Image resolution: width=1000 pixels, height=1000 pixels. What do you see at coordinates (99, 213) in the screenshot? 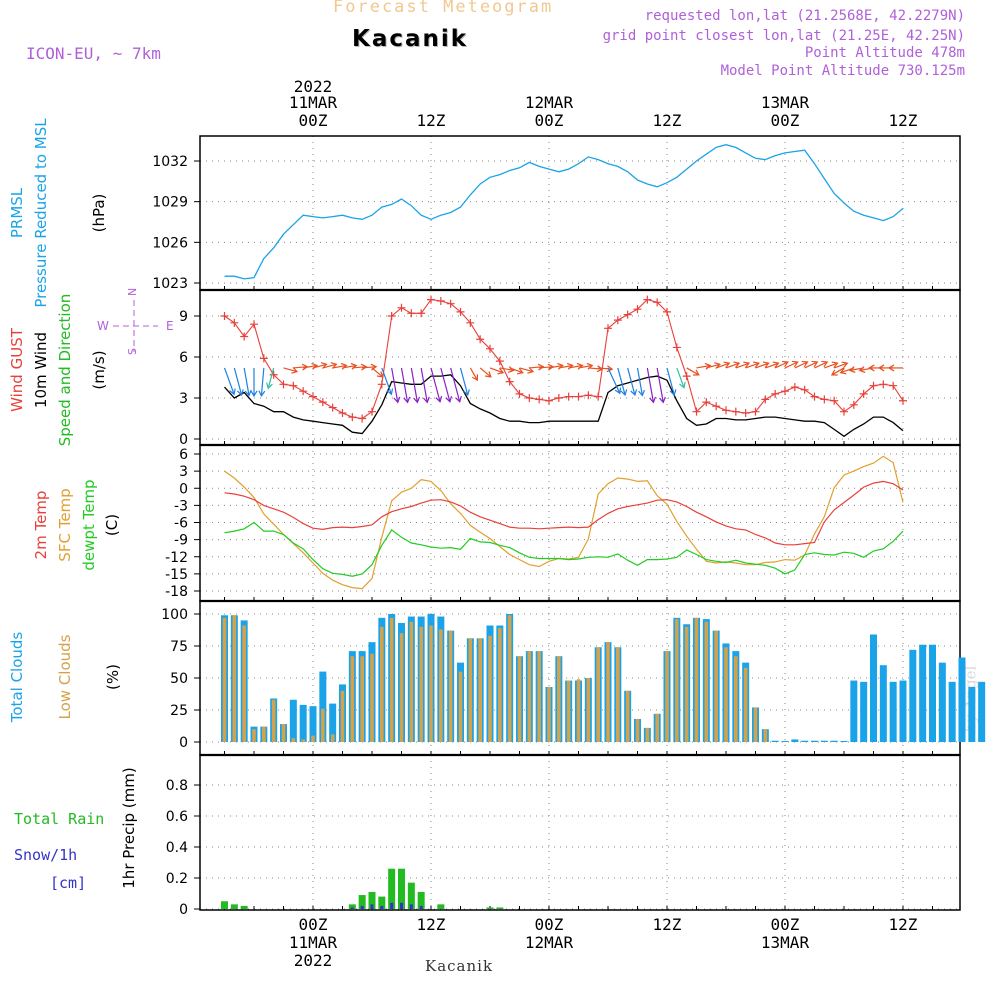
I see `pressure-unit: (hPa)` at bounding box center [99, 213].